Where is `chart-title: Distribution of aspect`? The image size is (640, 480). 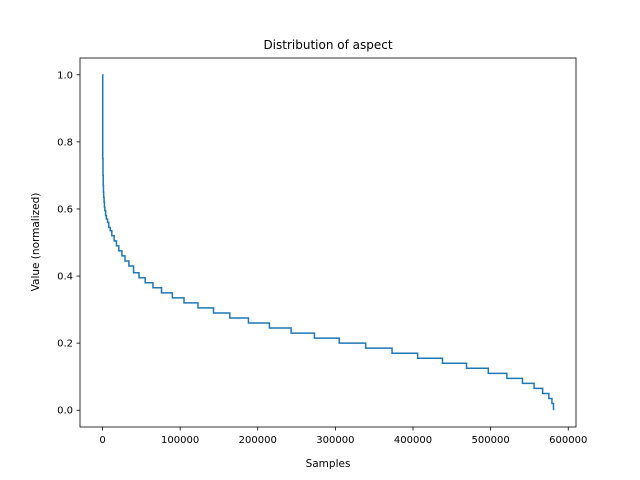
chart-title: Distribution of aspect is located at coordinates (327, 45).